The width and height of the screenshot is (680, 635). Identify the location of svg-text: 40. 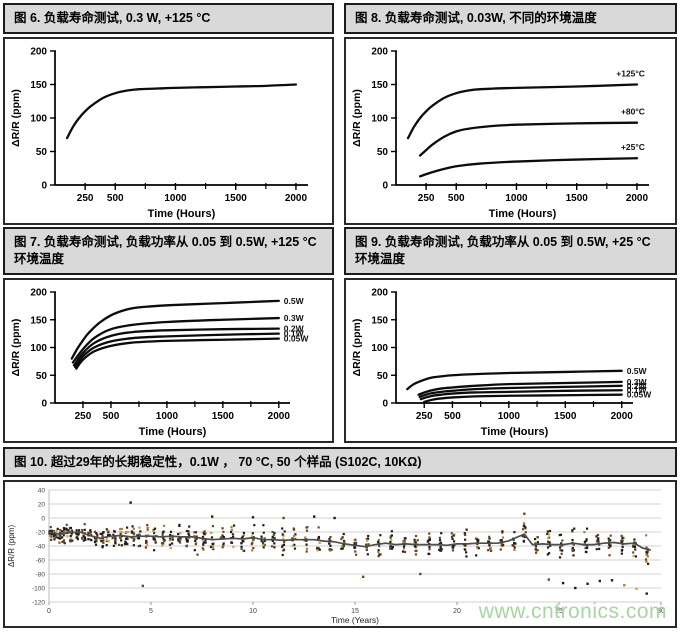
(42, 491).